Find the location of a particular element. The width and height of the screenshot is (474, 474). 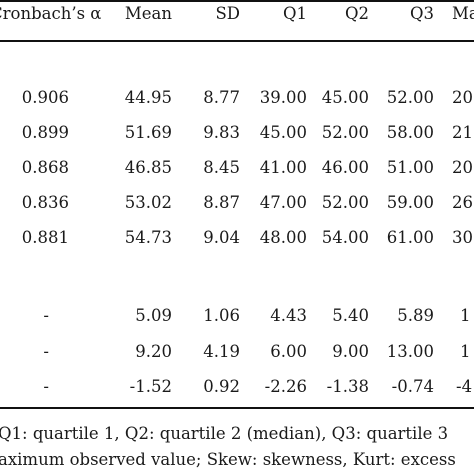

cell-q2: 54.00 is located at coordinates (345, 237).